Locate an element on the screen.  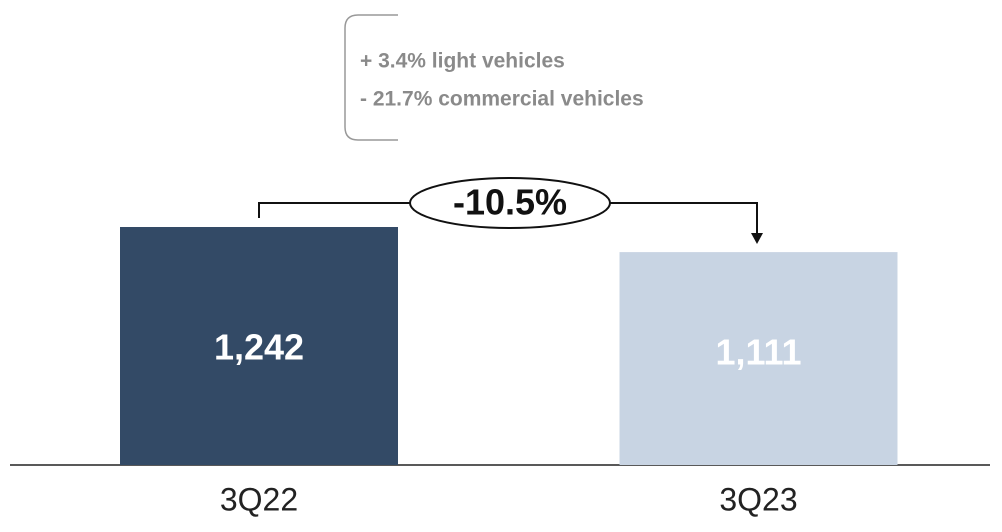
change-connector is located at coordinates (508, 218).